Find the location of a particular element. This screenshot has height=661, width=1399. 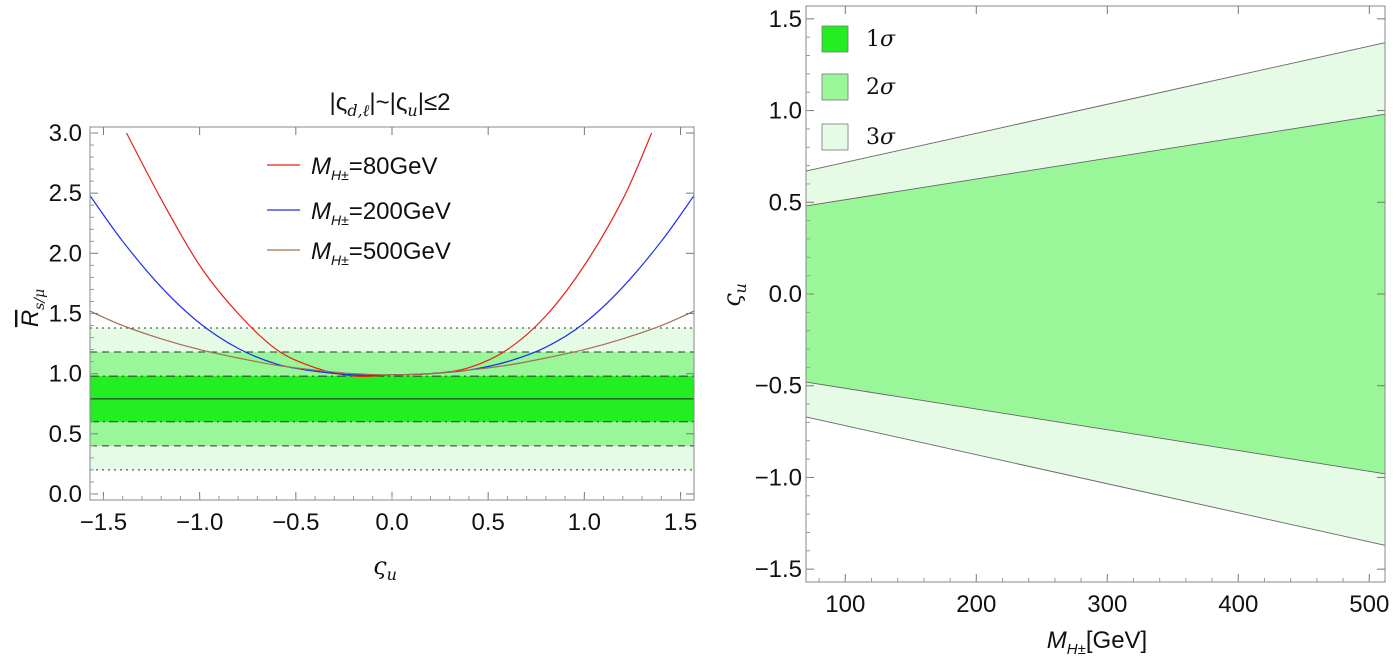

left-x-tick-label: 0.0 is located at coordinates (391, 522).